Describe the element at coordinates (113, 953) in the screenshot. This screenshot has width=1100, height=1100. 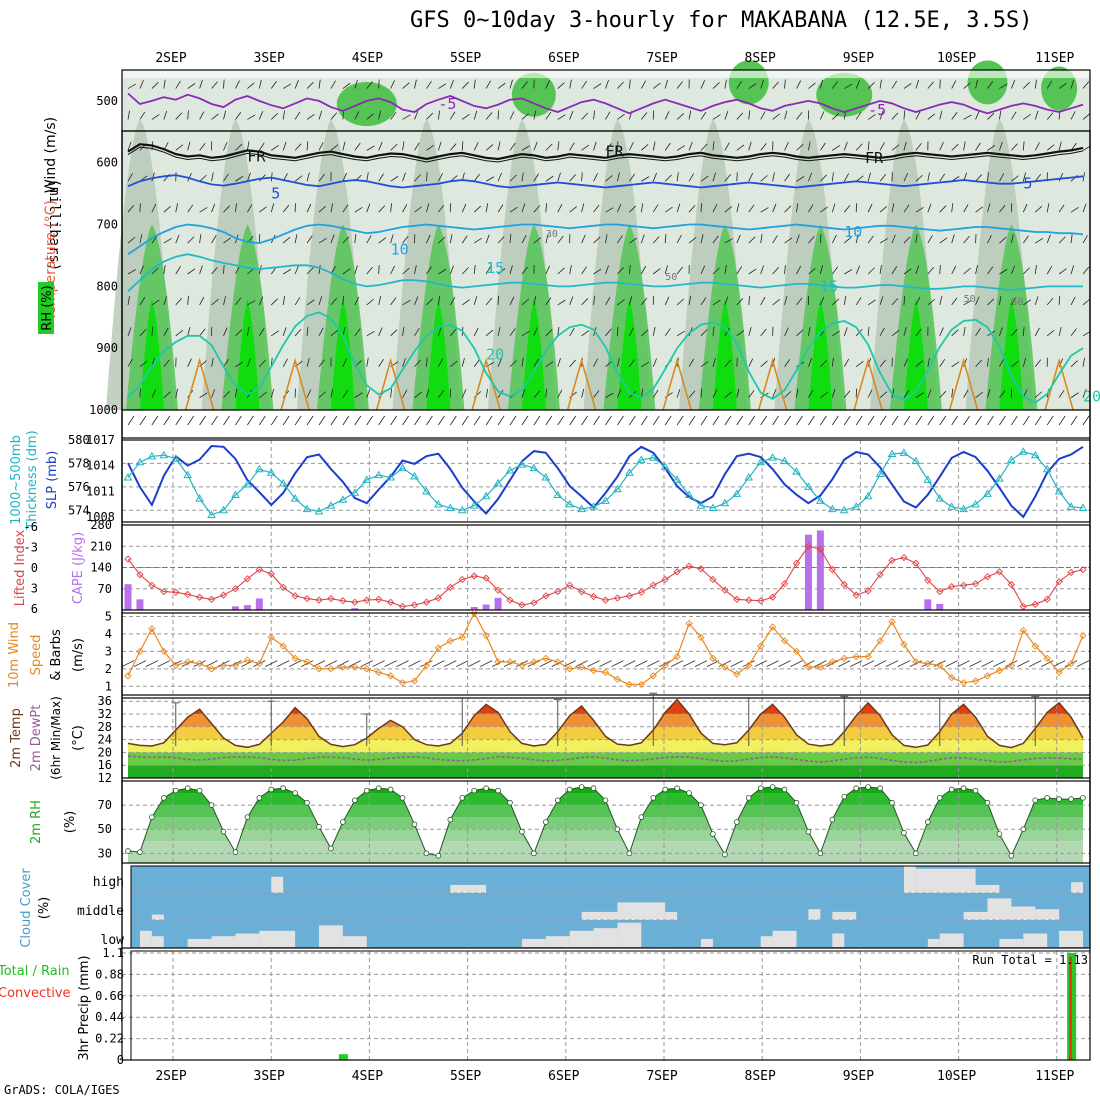
I see `precip-tick: 1.1` at that location.